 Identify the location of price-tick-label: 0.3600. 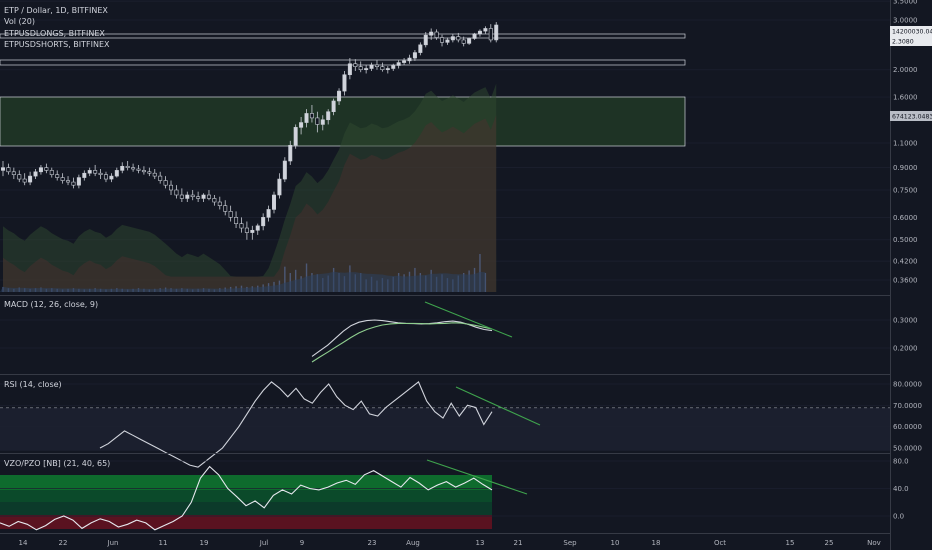
(905, 281).